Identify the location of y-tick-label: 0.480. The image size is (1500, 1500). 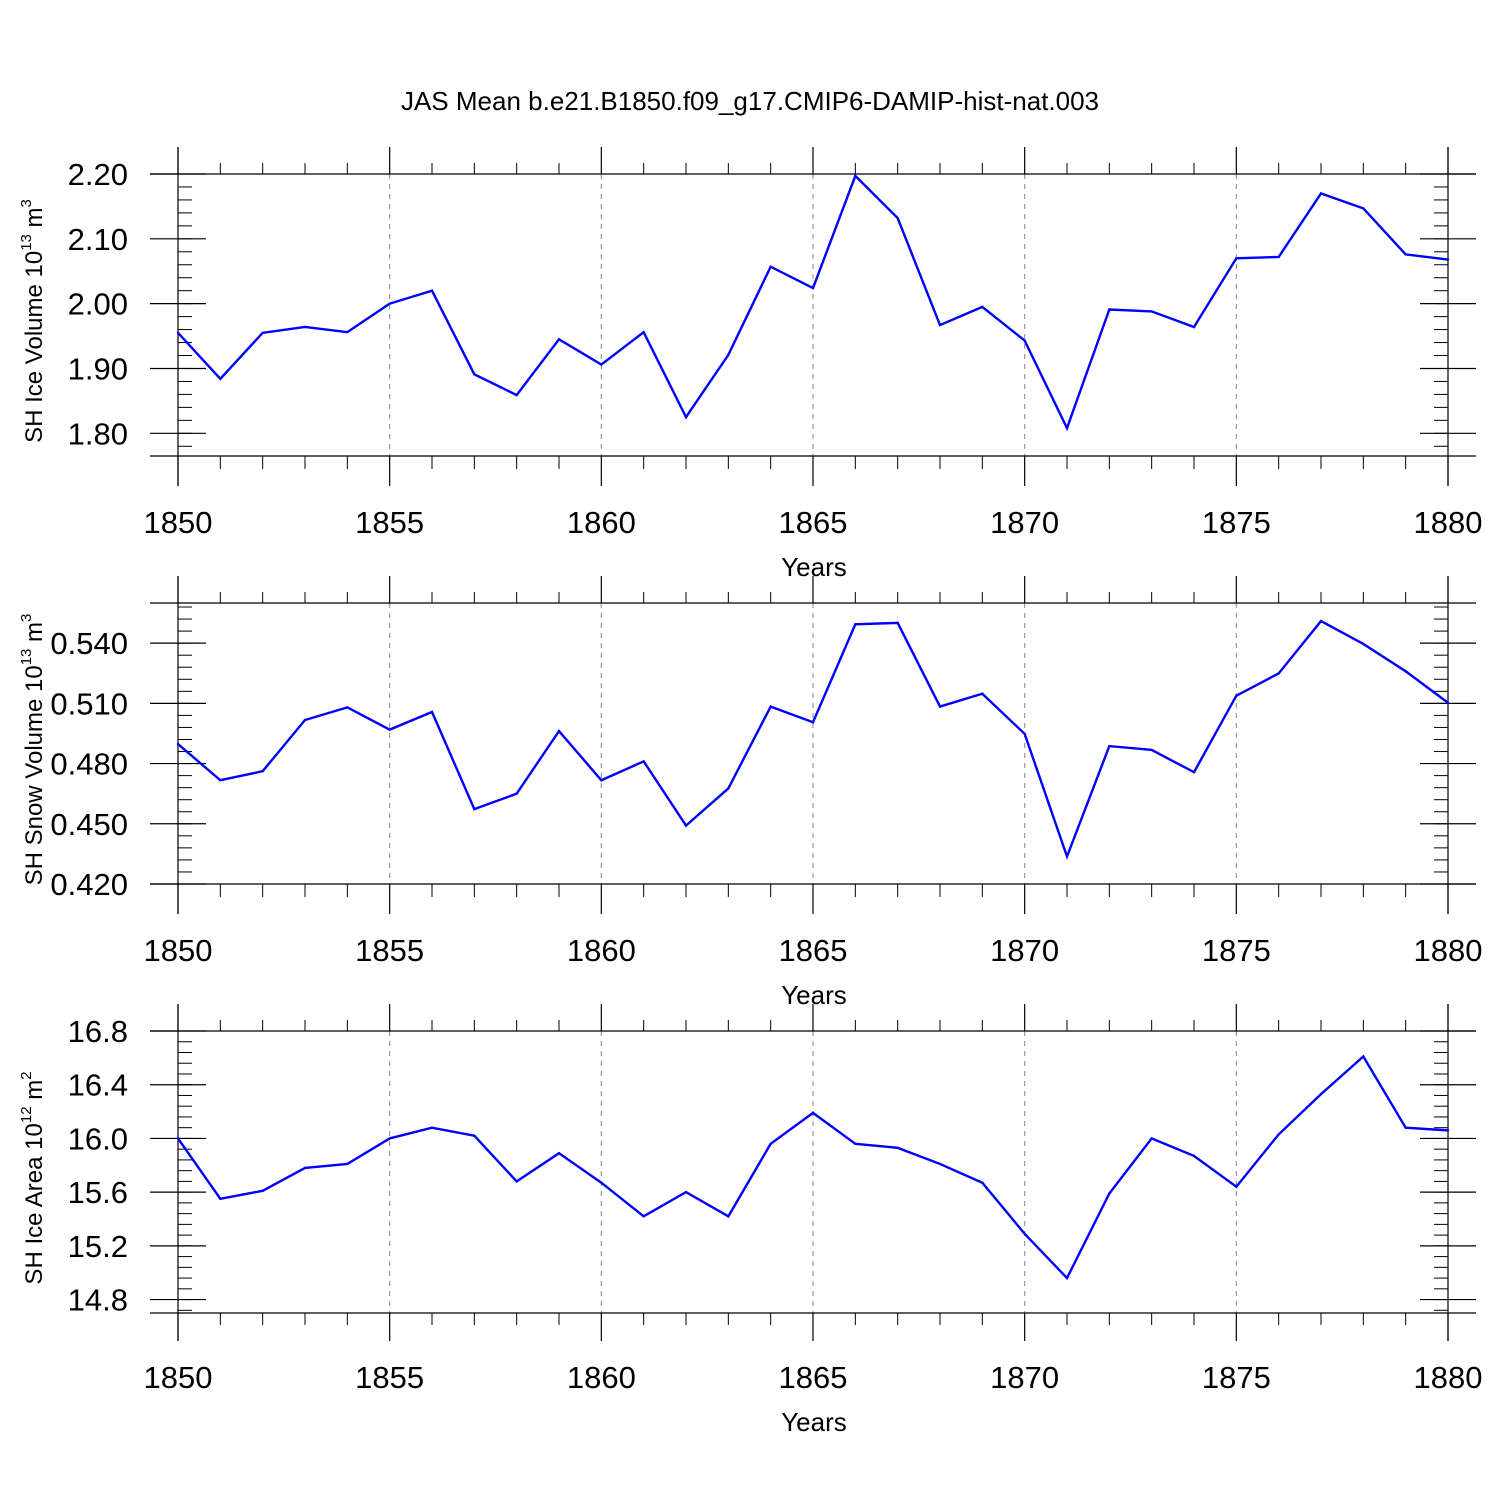
(89, 764).